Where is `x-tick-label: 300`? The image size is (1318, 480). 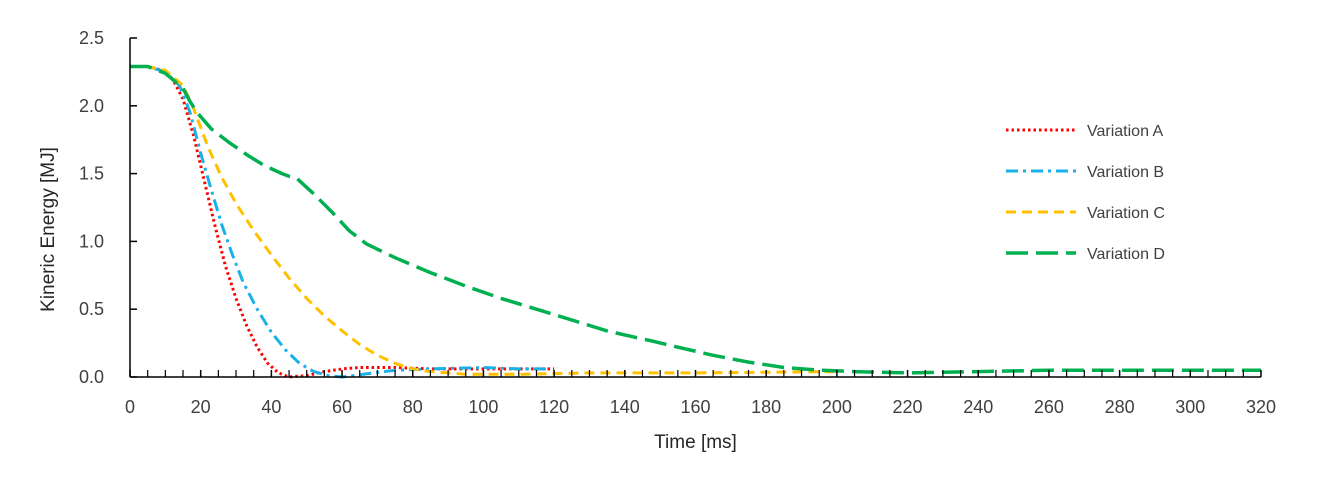 x-tick-label: 300 is located at coordinates (1190, 407).